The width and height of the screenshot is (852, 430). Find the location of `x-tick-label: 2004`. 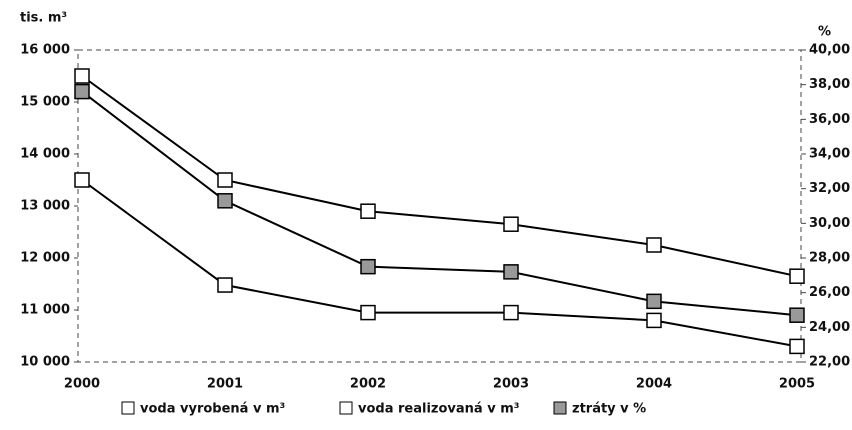

x-tick-label: 2004 is located at coordinates (654, 384).